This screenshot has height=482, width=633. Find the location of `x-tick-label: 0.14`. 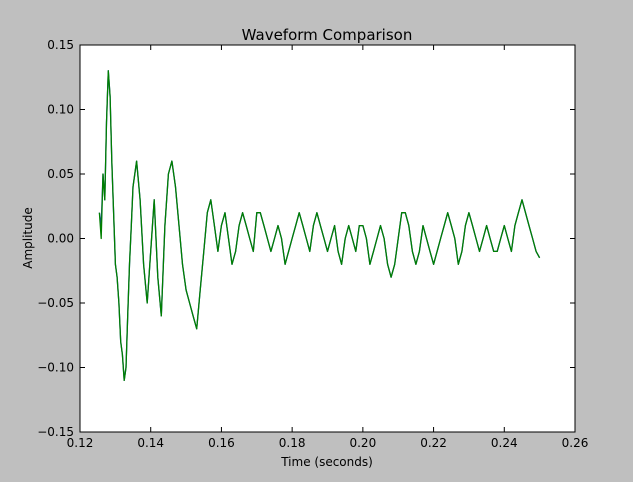

x-tick-label: 0.14 is located at coordinates (150, 443).